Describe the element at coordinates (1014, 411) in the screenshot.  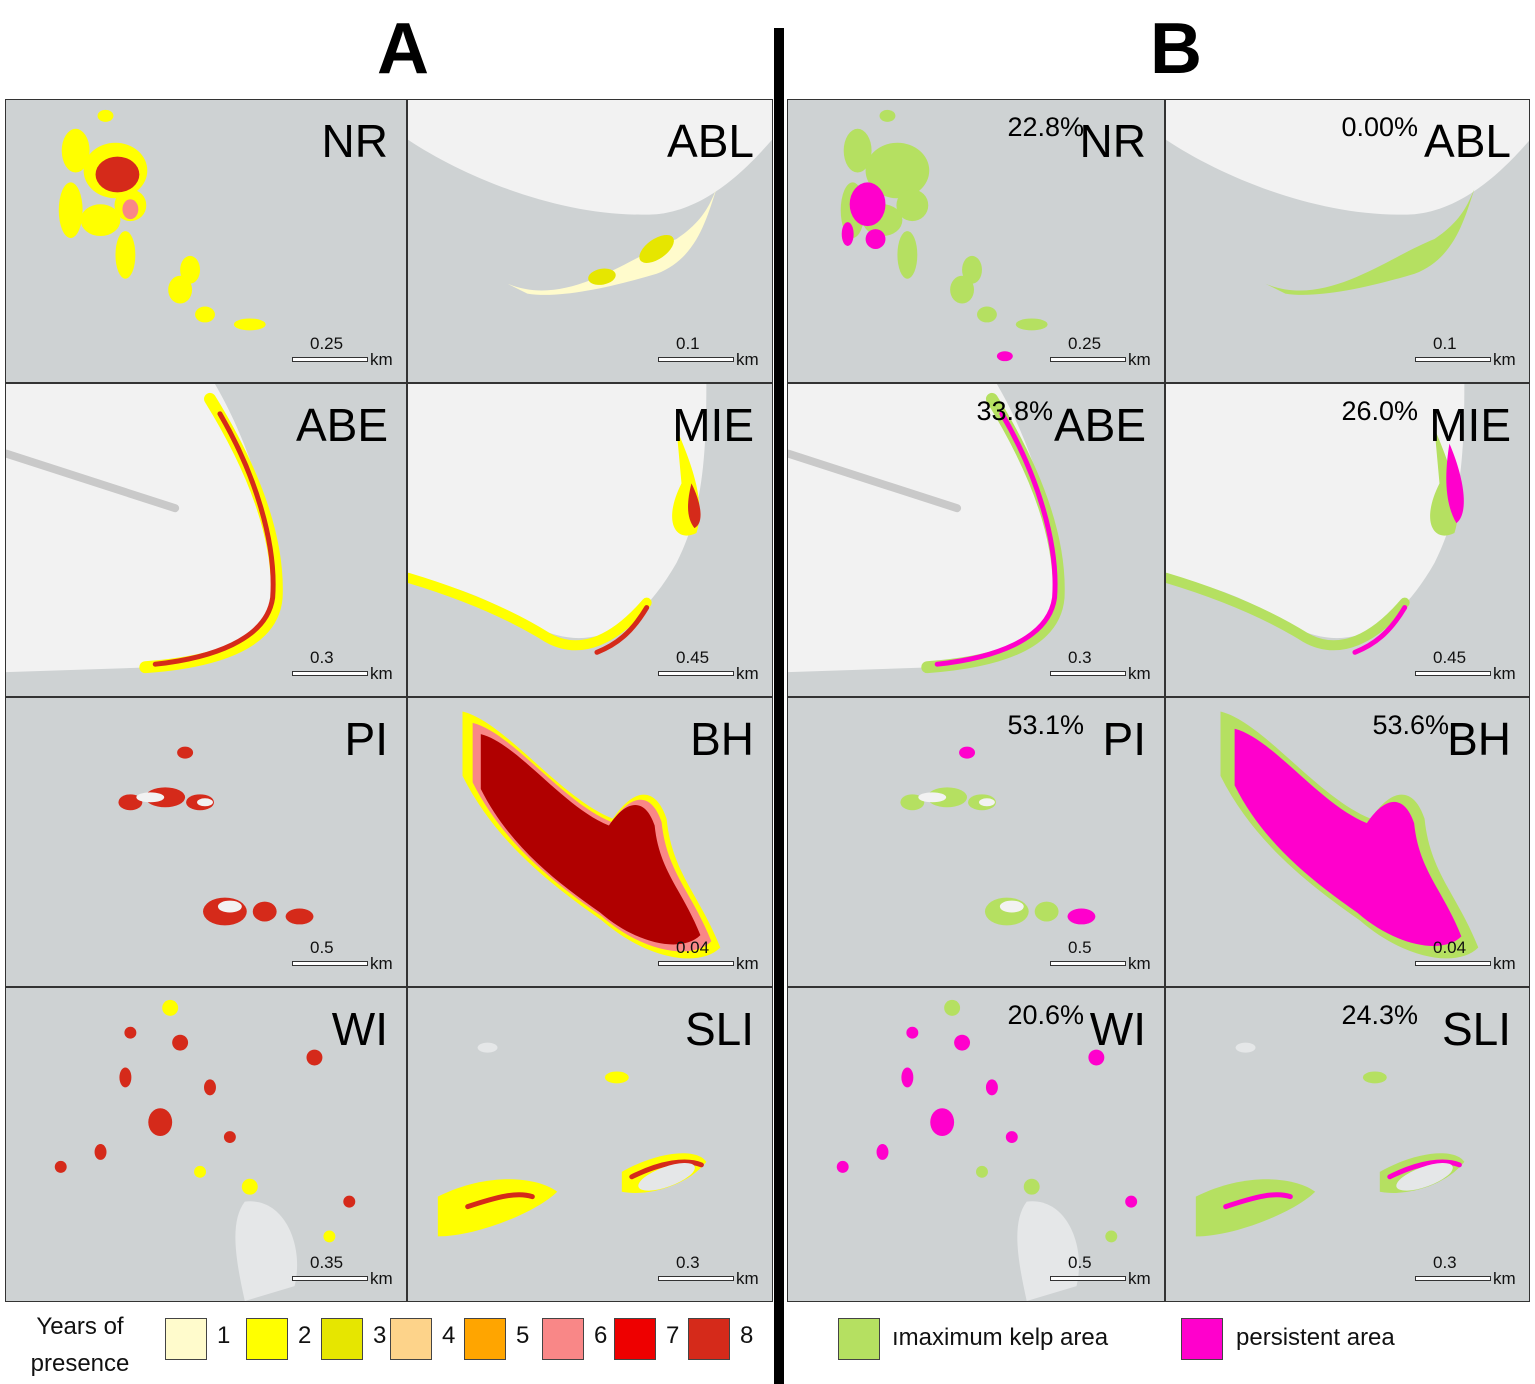
I see `persistent-percentage: 33.8%` at that location.